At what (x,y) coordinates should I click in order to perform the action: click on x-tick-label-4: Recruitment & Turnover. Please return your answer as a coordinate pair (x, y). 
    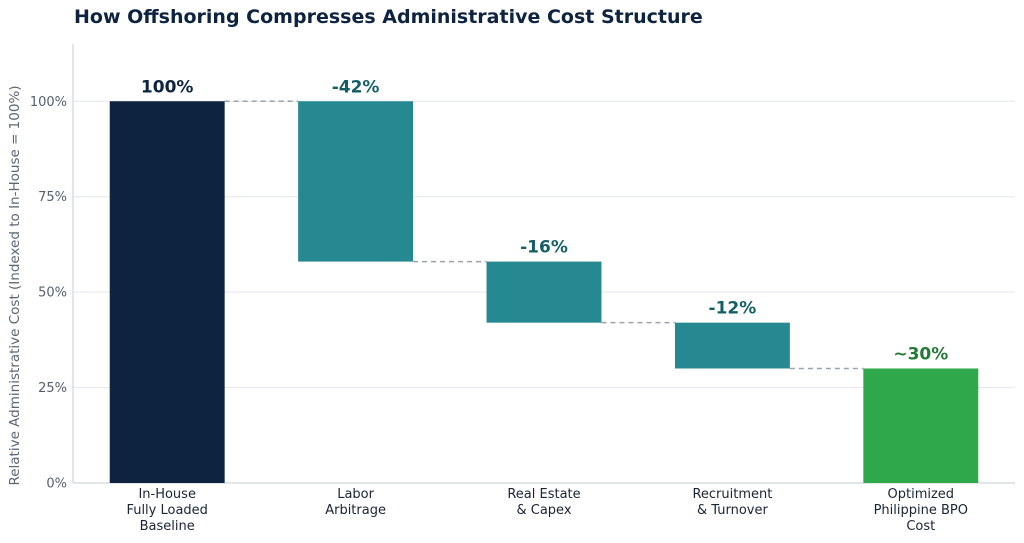
    Looking at the image, I should click on (732, 502).